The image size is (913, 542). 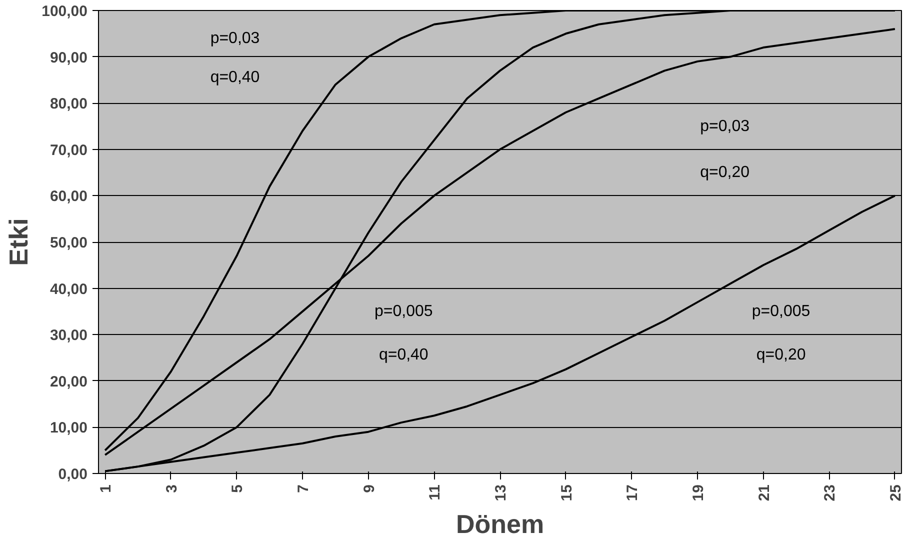 I want to click on y-tick-label: 90,00, so click(x=69, y=57).